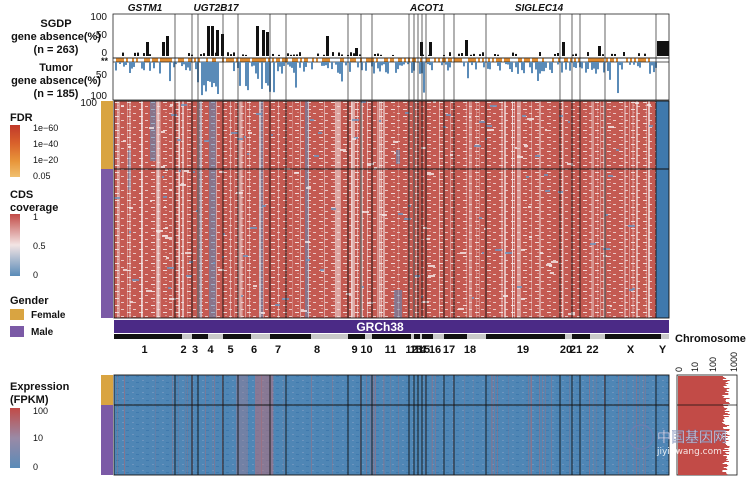 The width and height of the screenshot is (750, 479). Describe the element at coordinates (692, 437) in the screenshot. I see `watermark-cn: 中国基因网` at that location.